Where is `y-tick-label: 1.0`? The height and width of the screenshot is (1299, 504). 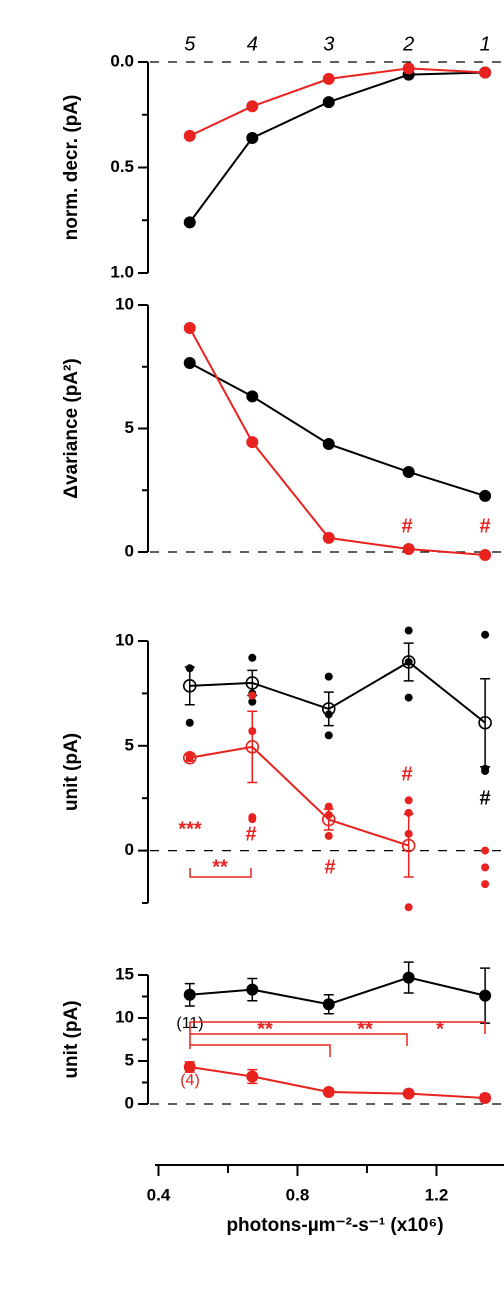
y-tick-label: 1.0 is located at coordinates (122, 271).